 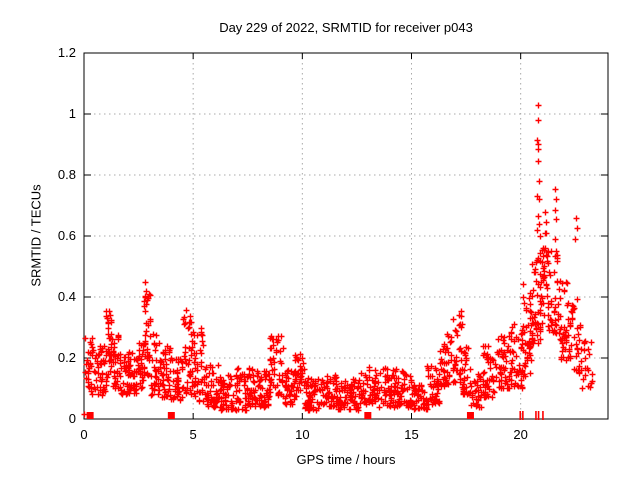 I want to click on y-tick-label-0-8: 0.8, so click(x=66, y=174).